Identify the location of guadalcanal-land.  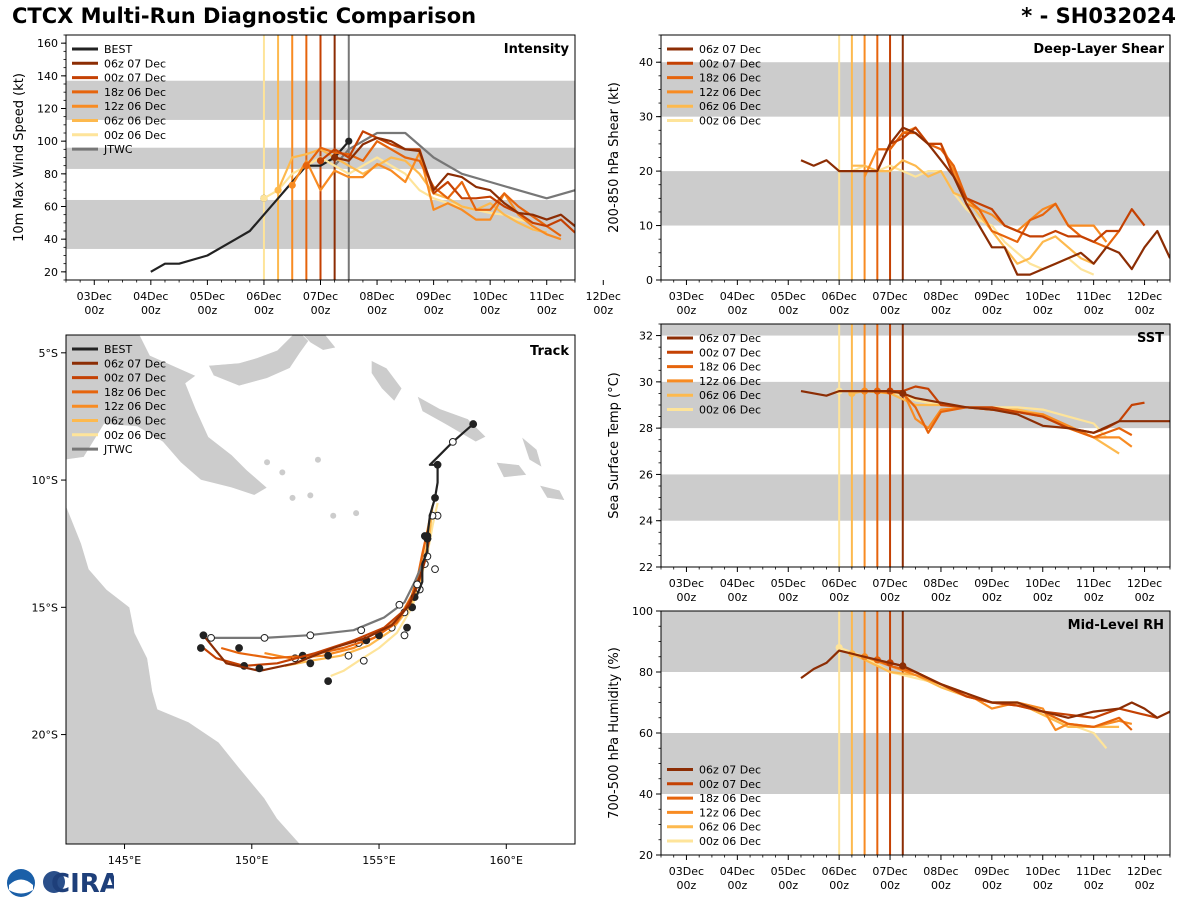
(511, 469).